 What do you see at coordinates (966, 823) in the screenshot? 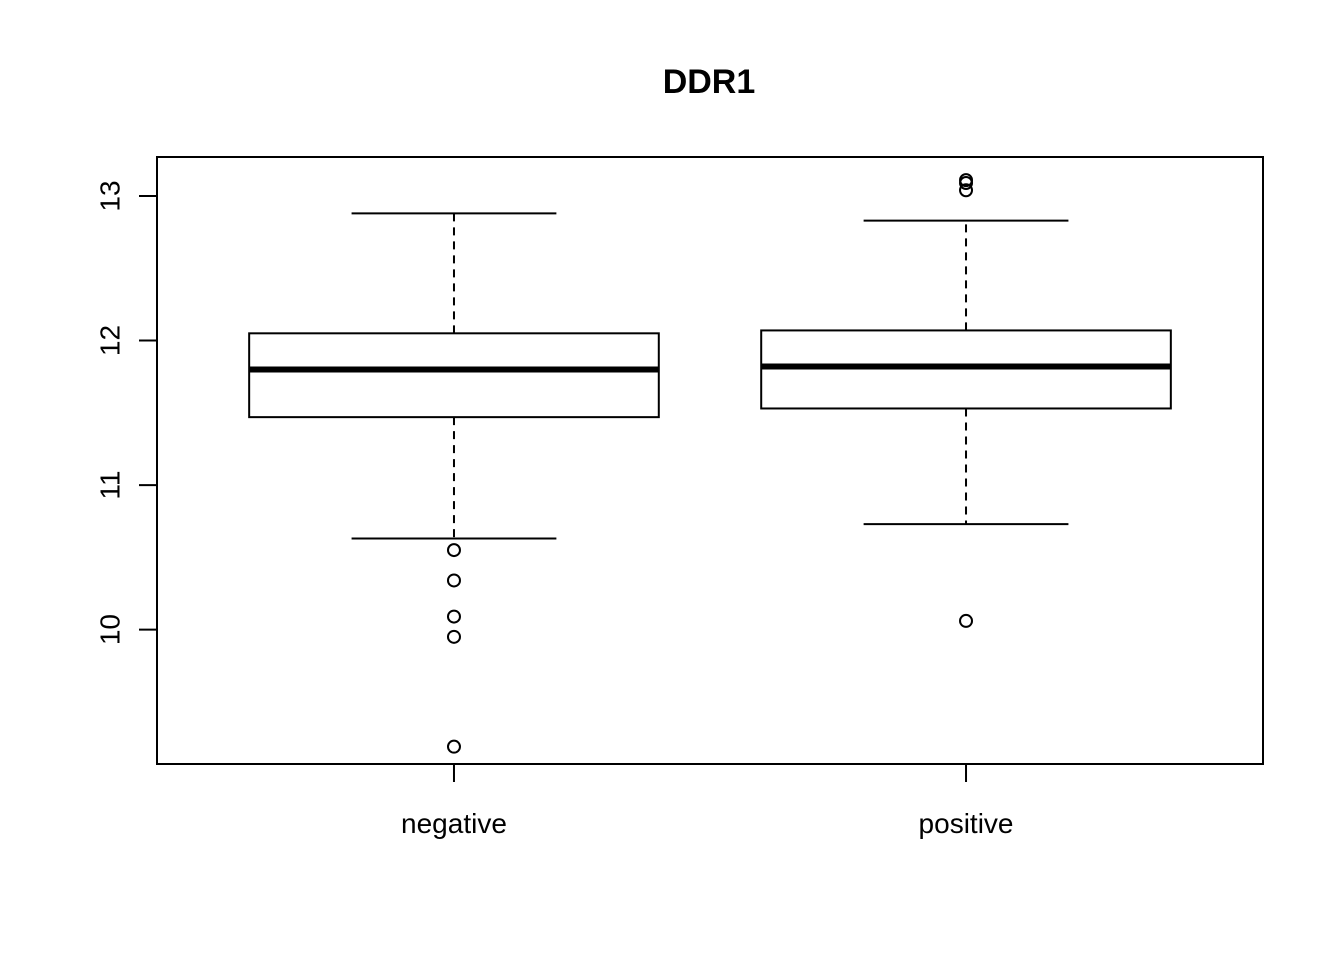
I see `x-tick-label-positive: positive` at bounding box center [966, 823].